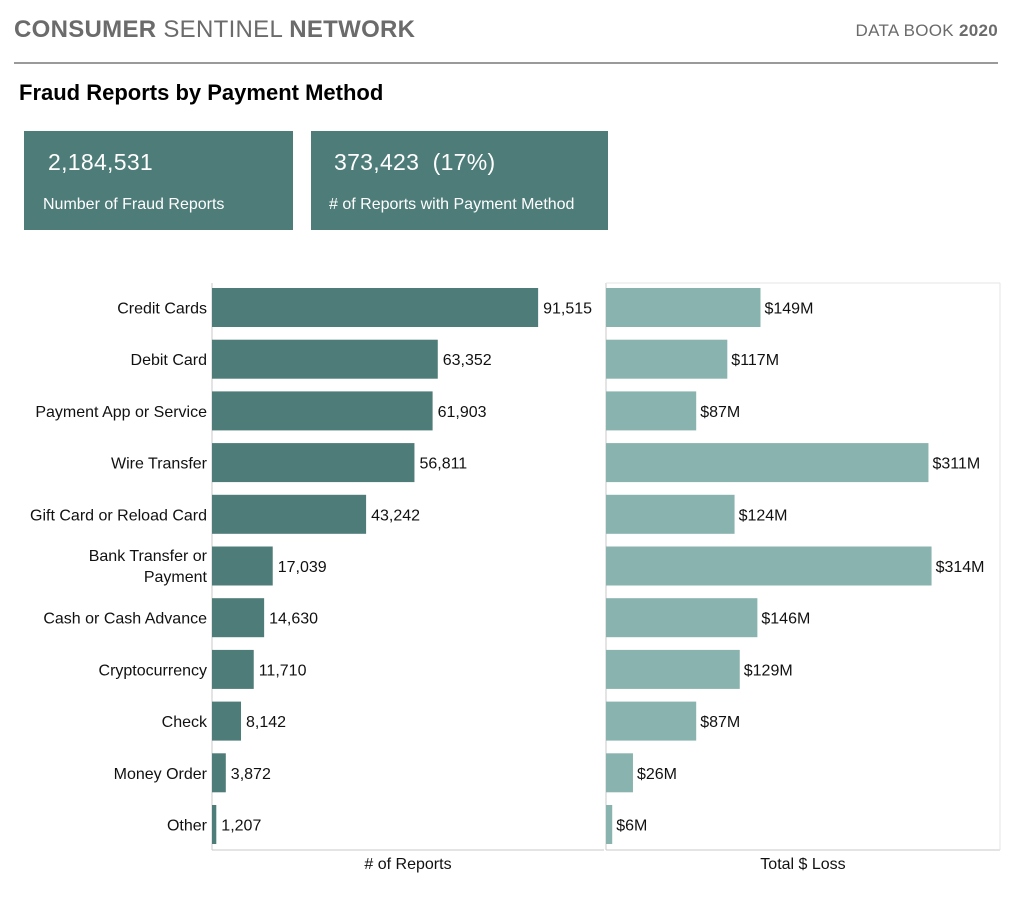 The height and width of the screenshot is (897, 1024). Describe the element at coordinates (395, 515) in the screenshot. I see `reports-value-label: 43,242` at that location.